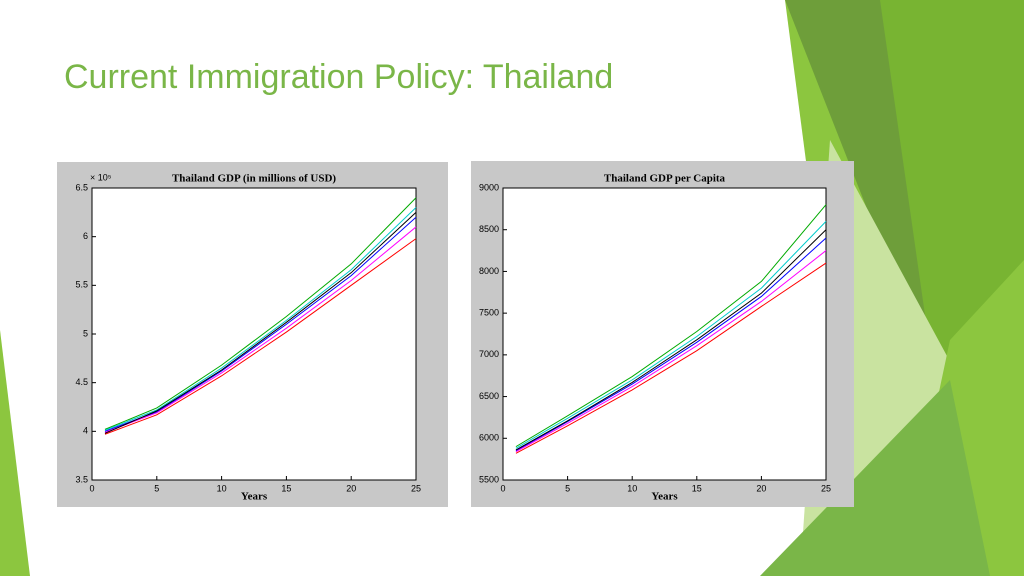 The height and width of the screenshot is (581, 1024). Describe the element at coordinates (85, 333) in the screenshot. I see `y-tick-label: 5` at that location.